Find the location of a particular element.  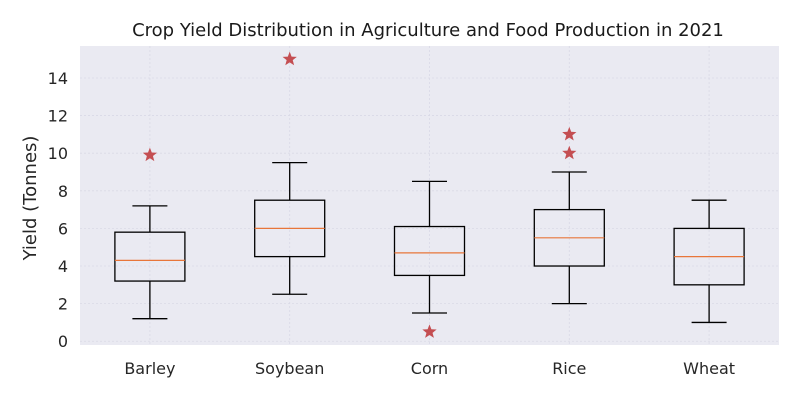

y-tick-labels: 0 2 4 6 8 10 12 14 is located at coordinates (58, 210).